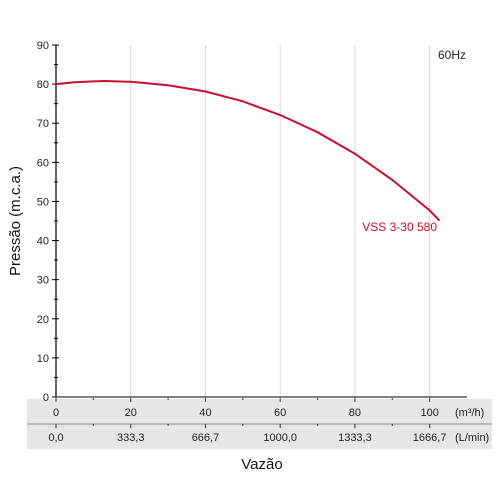  I want to click on x-tick-label: 1666,7, so click(430, 438).